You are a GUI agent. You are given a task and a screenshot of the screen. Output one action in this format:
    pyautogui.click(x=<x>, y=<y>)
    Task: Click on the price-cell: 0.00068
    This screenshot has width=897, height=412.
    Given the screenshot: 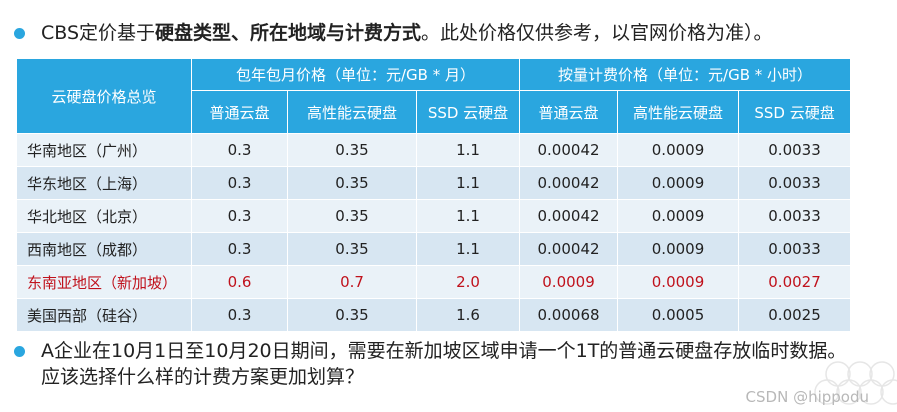 What is the action you would take?
    pyautogui.click(x=569, y=315)
    